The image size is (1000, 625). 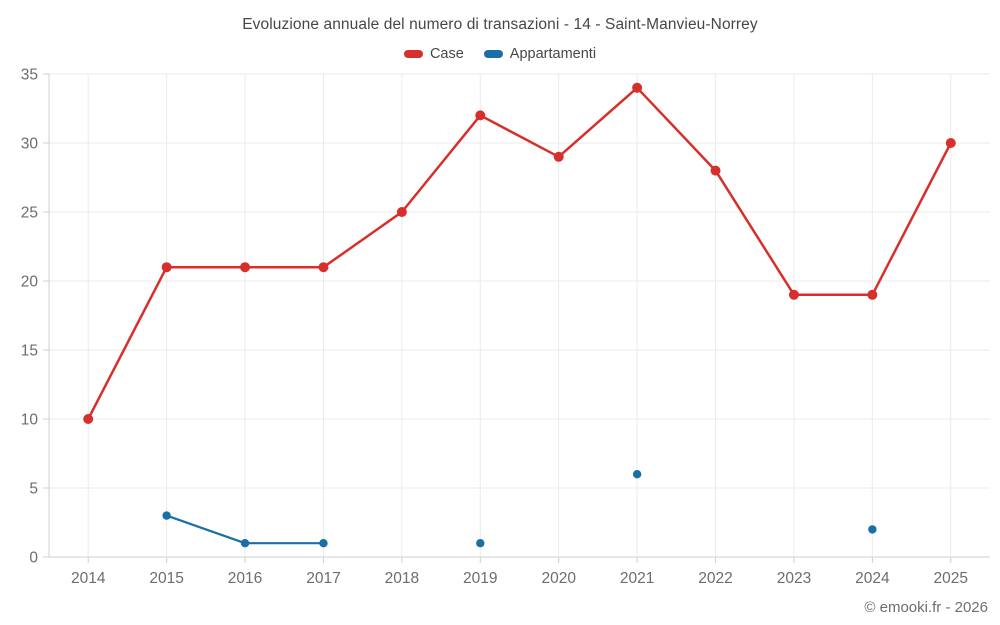 I want to click on series-point-case-2022, so click(x=715, y=170).